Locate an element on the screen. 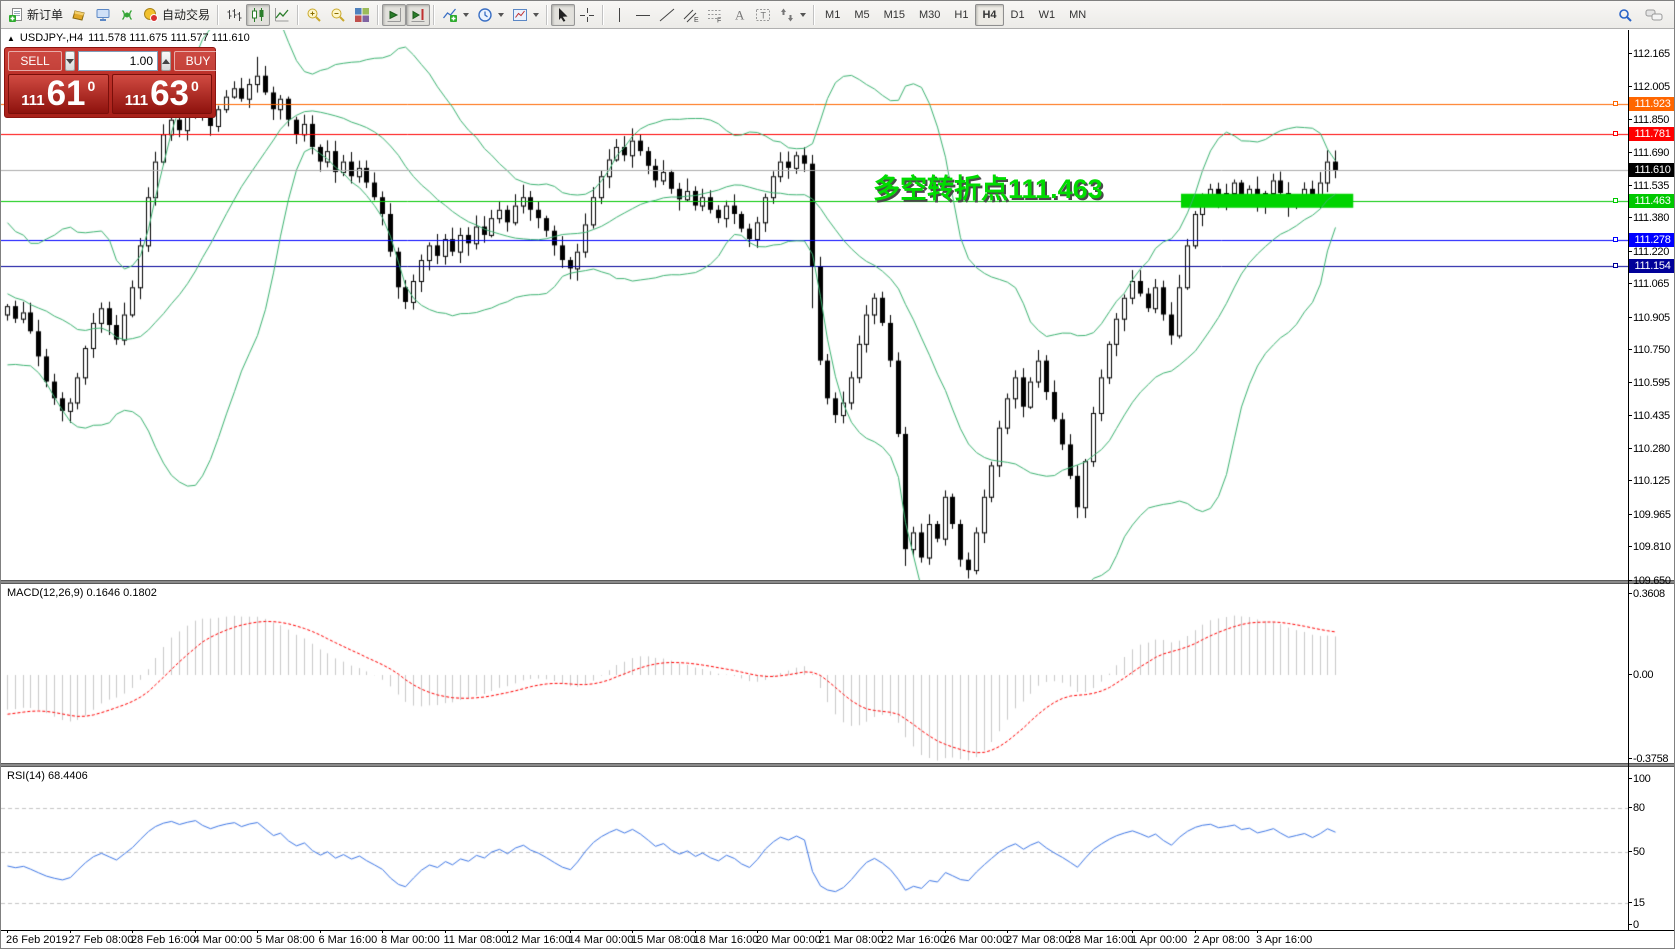  price-tick-label: 109.965 is located at coordinates (1651, 515).